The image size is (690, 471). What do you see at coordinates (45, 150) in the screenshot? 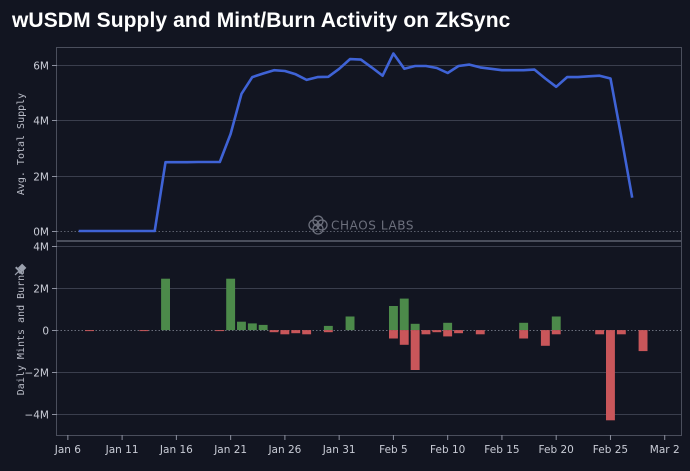
I see `top-y-ticks: 0M 2M 4M 6M` at bounding box center [45, 150].